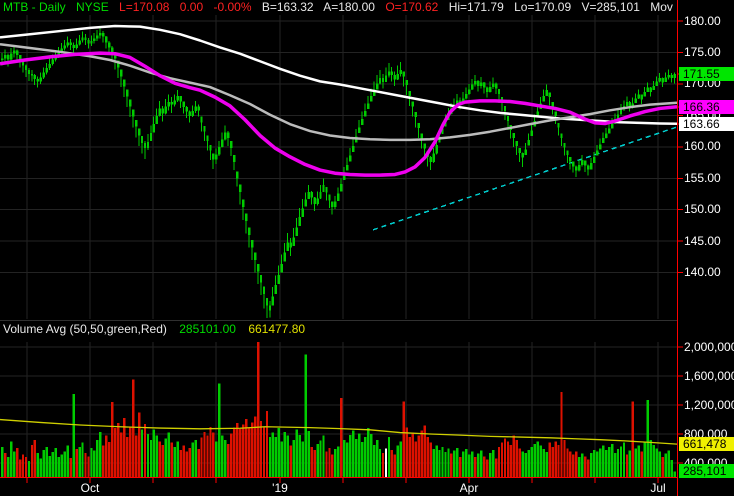 The width and height of the screenshot is (734, 496). What do you see at coordinates (709, 346) in the screenshot?
I see `volume-axis-label: 2,000,000` at bounding box center [709, 346].